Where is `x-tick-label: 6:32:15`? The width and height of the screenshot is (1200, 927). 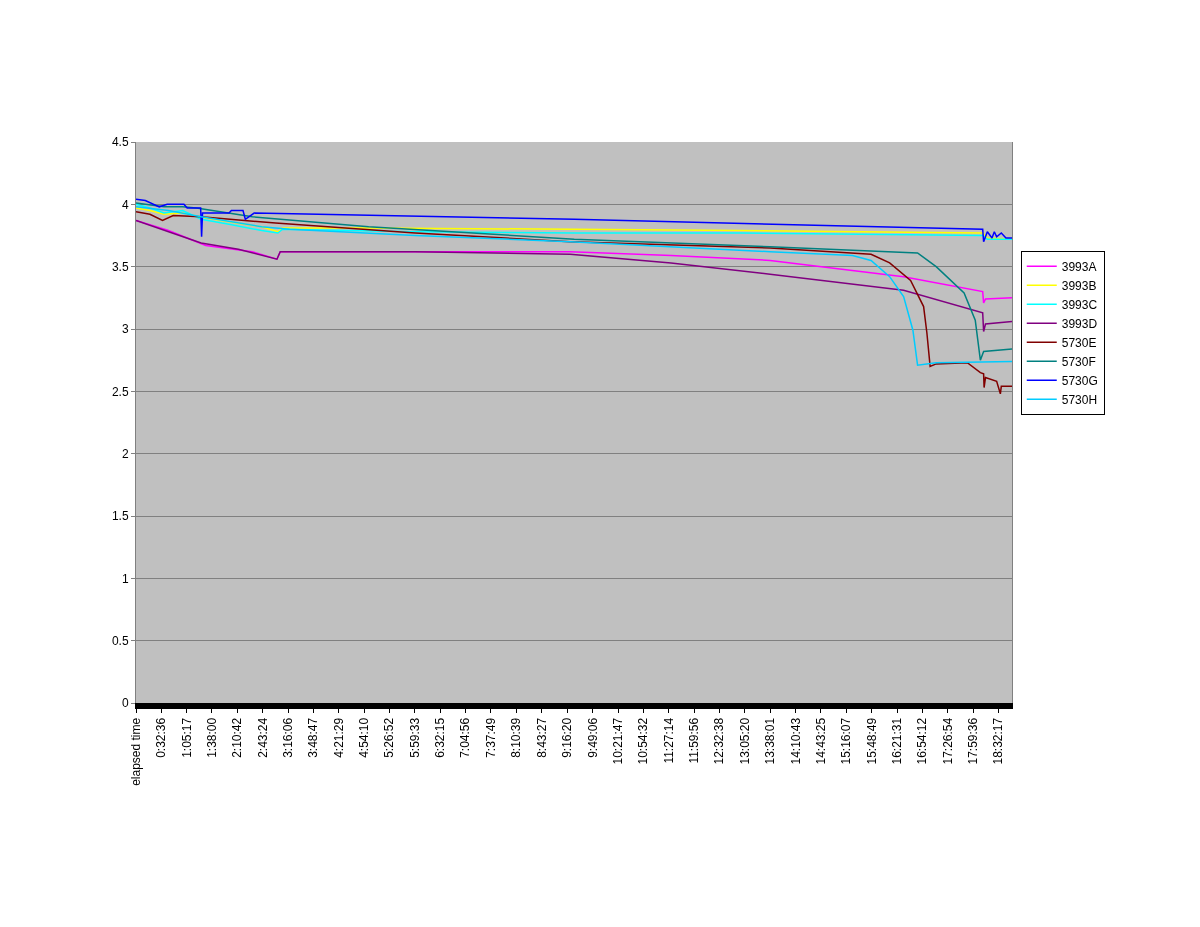
x-tick-label: 6:32:15 is located at coordinates (440, 737).